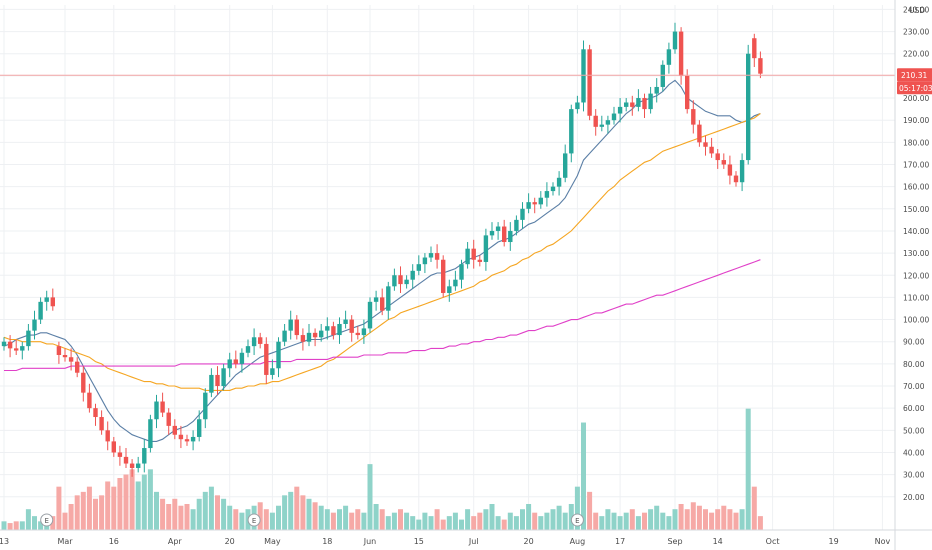 The width and height of the screenshot is (932, 550). I want to click on countdown-label: 05:17:03, so click(915, 88).